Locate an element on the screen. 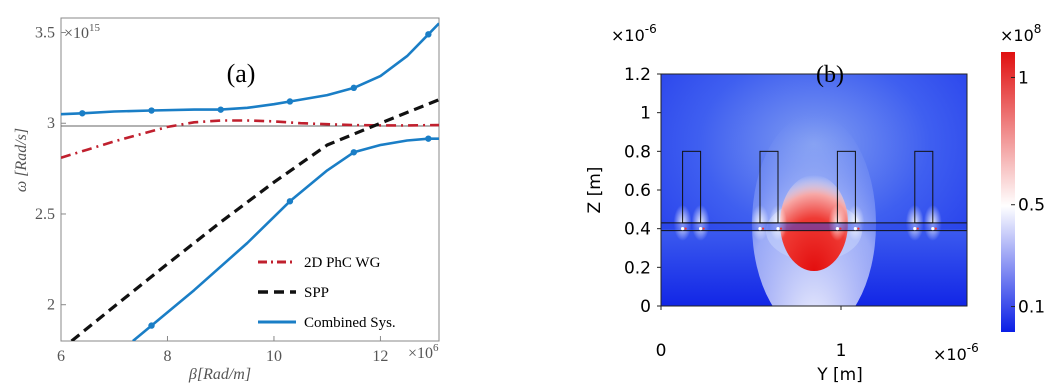 This screenshot has height=383, width=1051. y-tick-label-a: 2.5 is located at coordinates (45, 214).